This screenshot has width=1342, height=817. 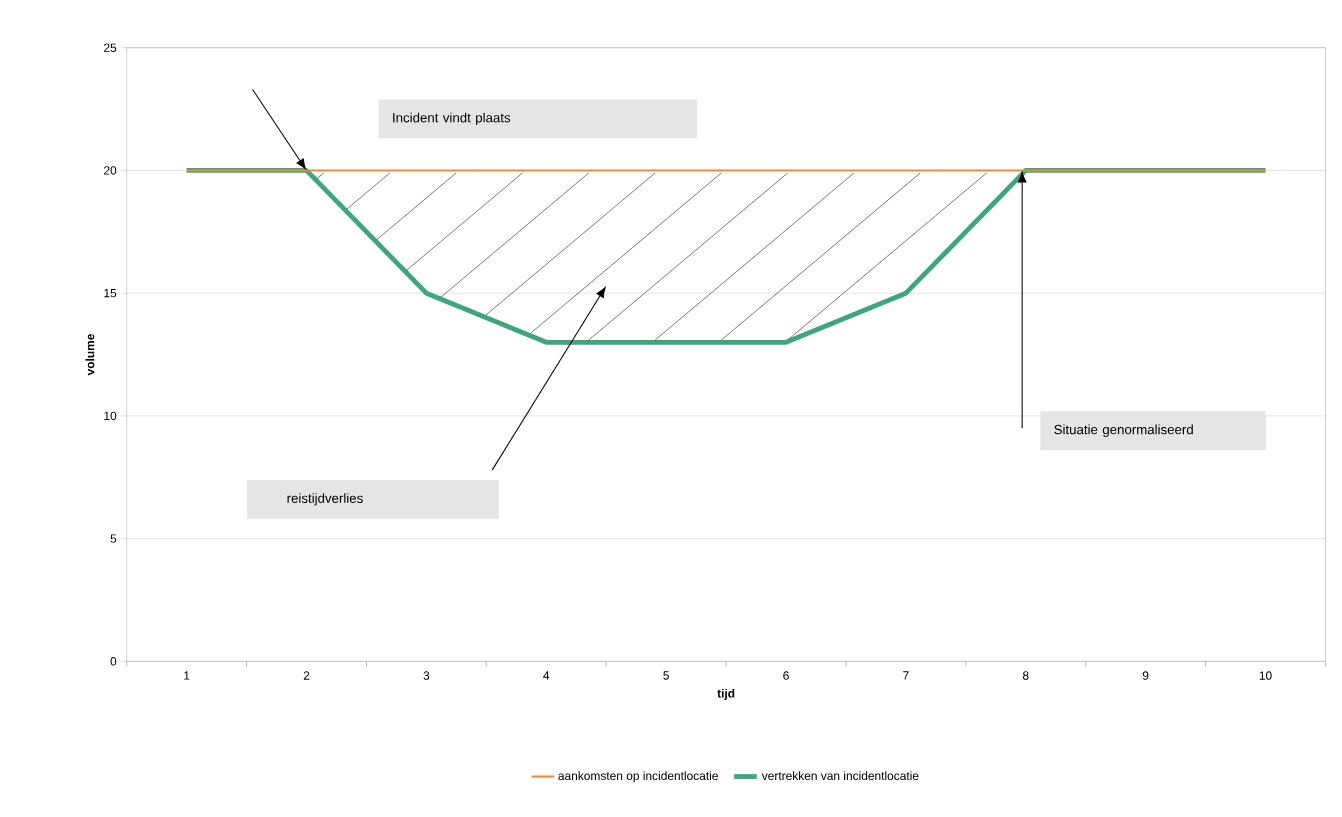 What do you see at coordinates (1123, 430) in the screenshot?
I see `annotation: Situatie genormaliseerd` at bounding box center [1123, 430].